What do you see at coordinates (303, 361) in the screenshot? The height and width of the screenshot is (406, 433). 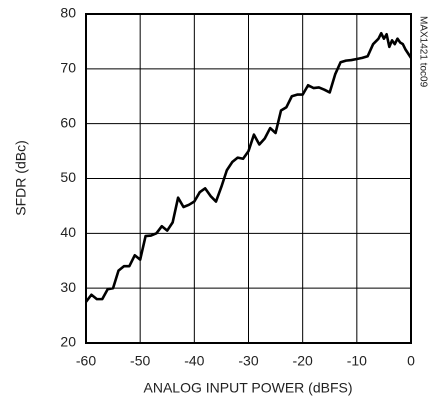 I see `x-tick-label: -20` at bounding box center [303, 361].